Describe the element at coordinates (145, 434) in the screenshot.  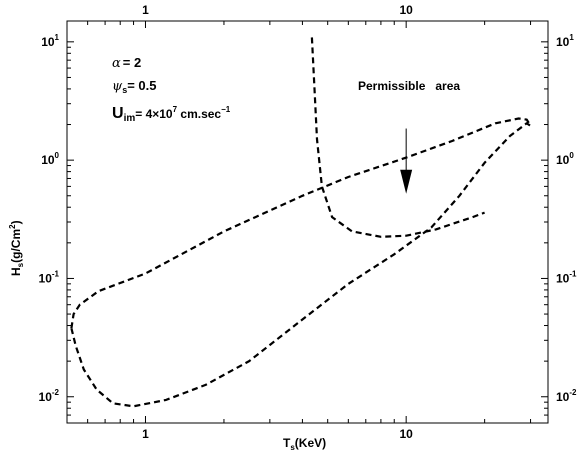
I see `x-tick-label-bottom: 1` at that location.